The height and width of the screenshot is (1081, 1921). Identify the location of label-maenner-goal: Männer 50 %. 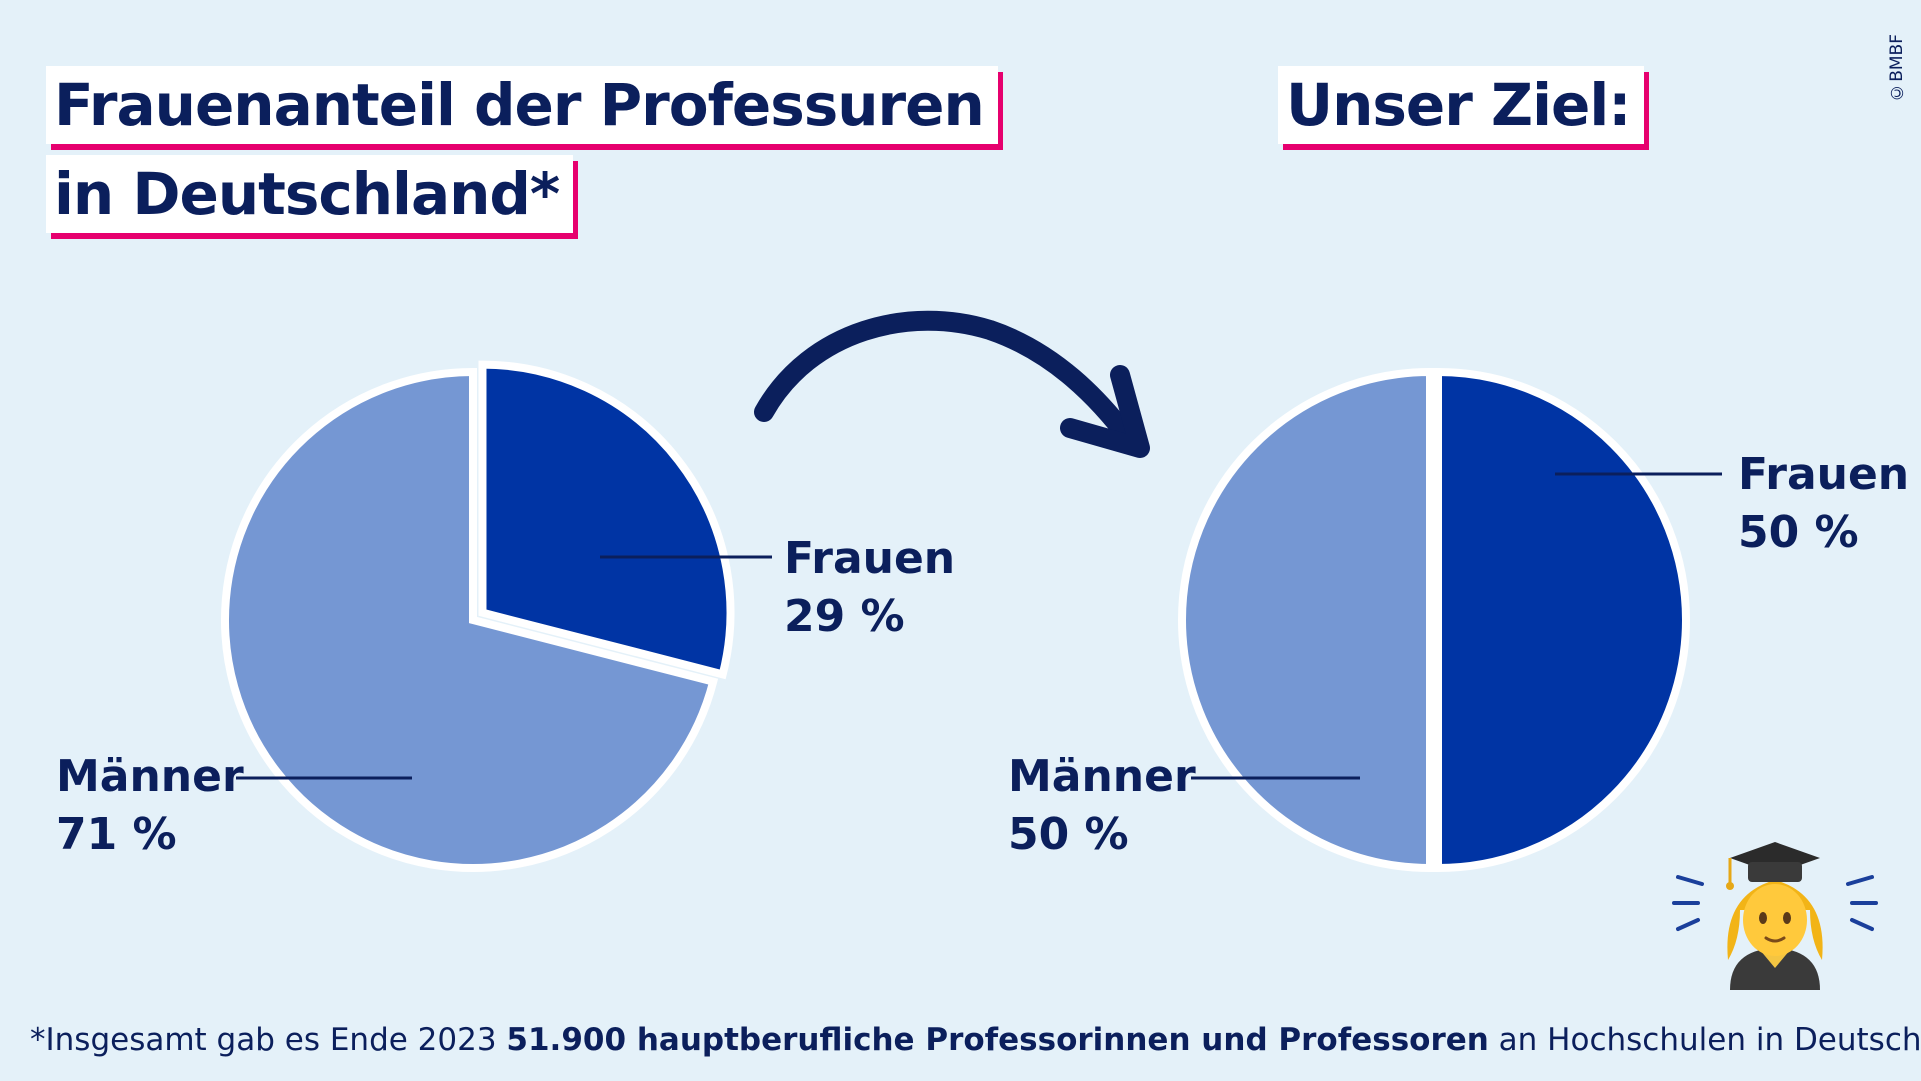
(1102, 806).